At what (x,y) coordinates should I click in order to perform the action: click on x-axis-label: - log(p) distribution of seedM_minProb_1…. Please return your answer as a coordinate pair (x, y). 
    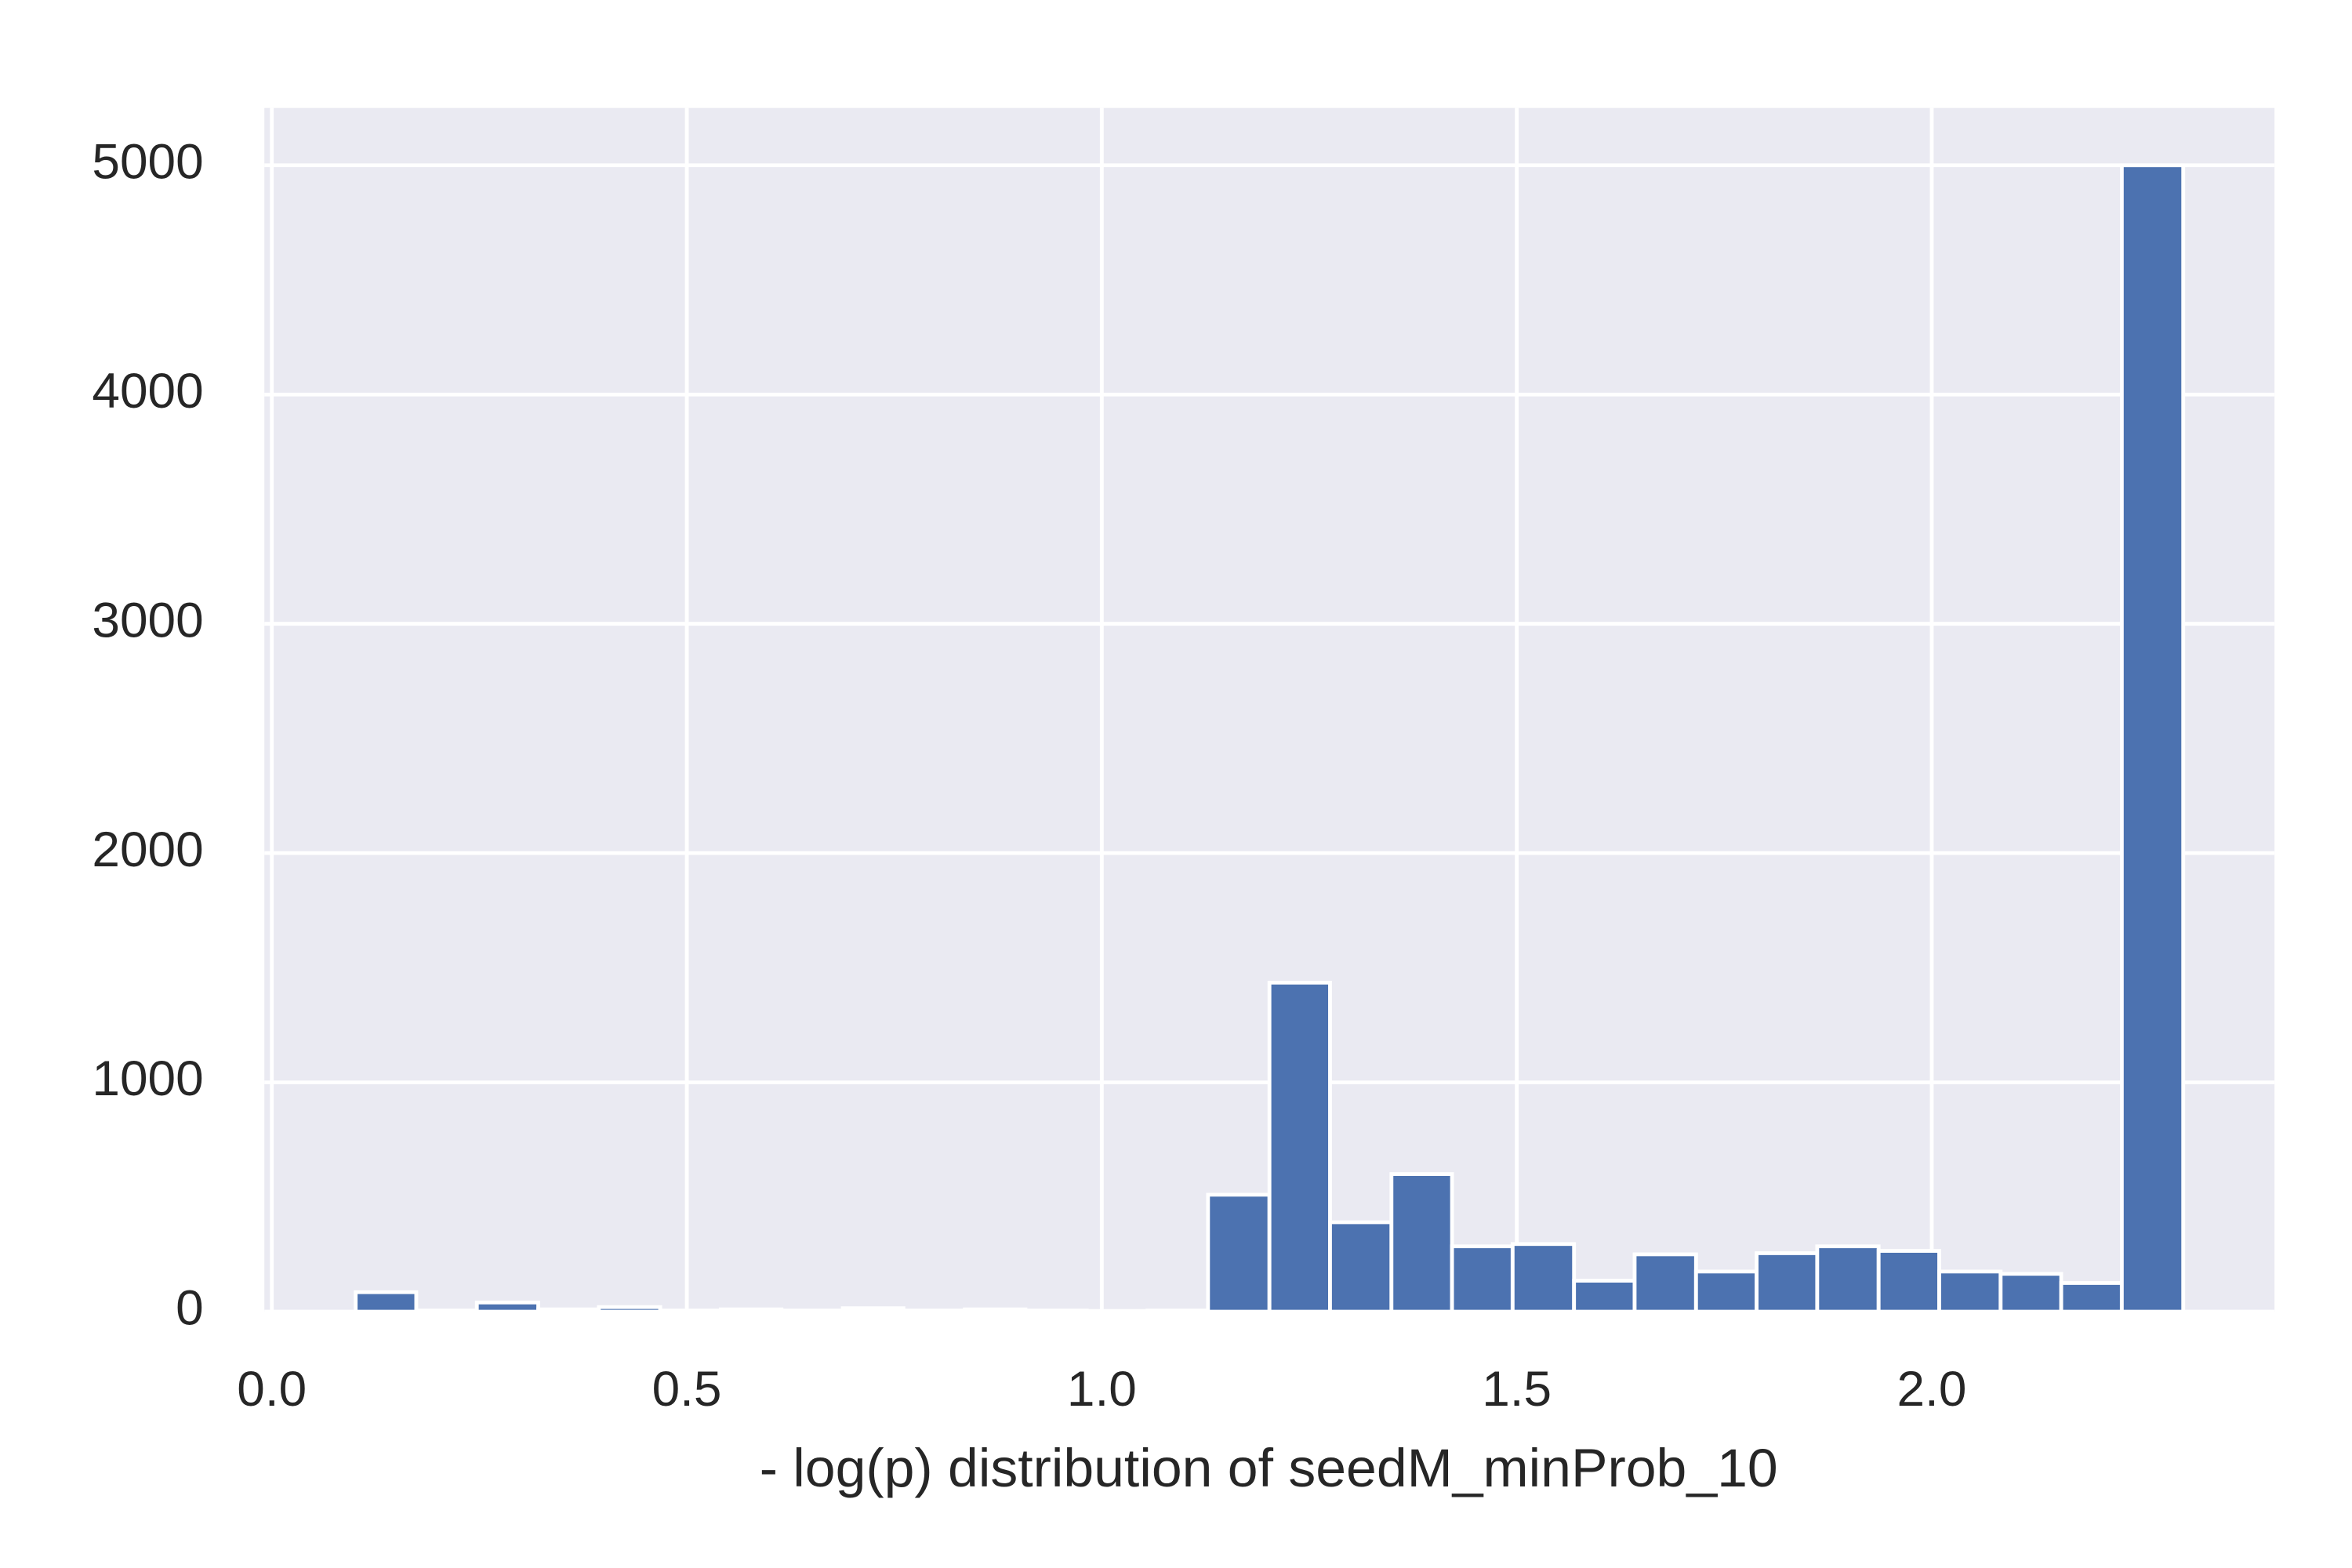
    Looking at the image, I should click on (1269, 1467).